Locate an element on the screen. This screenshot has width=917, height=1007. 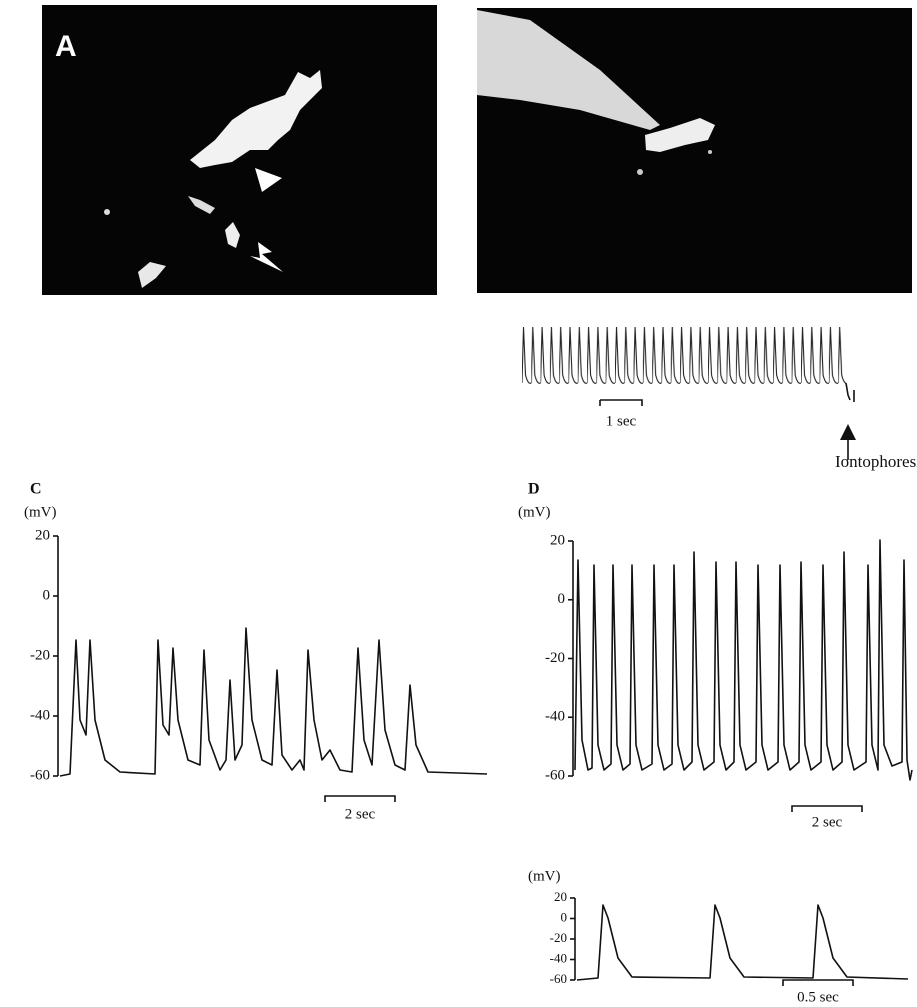
scale-bar-label: 1 sec is located at coordinates (621, 421).